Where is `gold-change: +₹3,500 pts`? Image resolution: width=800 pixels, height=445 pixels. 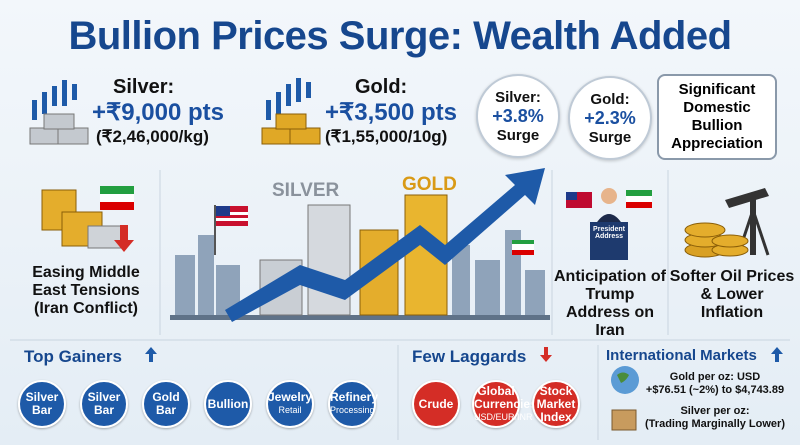
gold-change: +₹3,500 pts is located at coordinates (391, 112).